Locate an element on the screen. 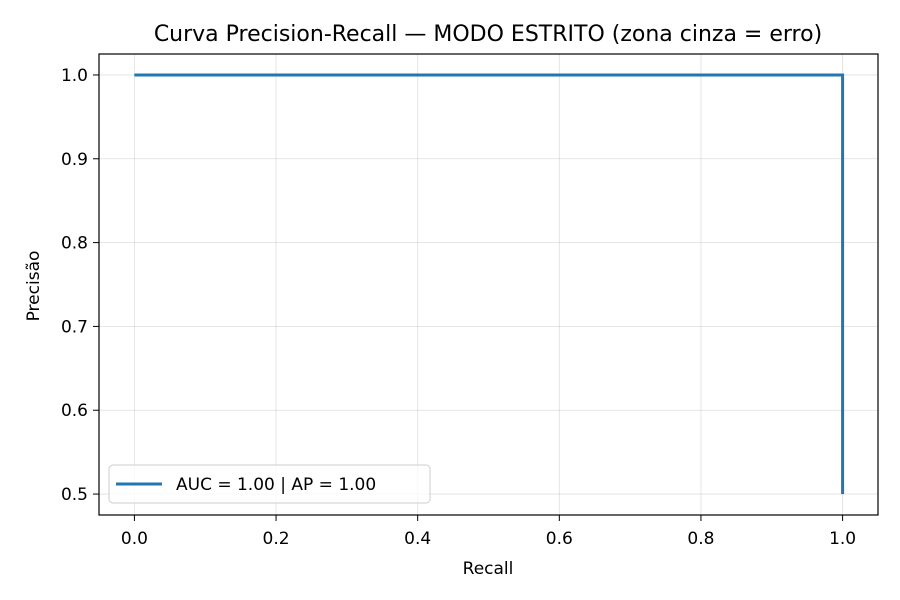  y-axis-label: Precisão is located at coordinates (34, 286).